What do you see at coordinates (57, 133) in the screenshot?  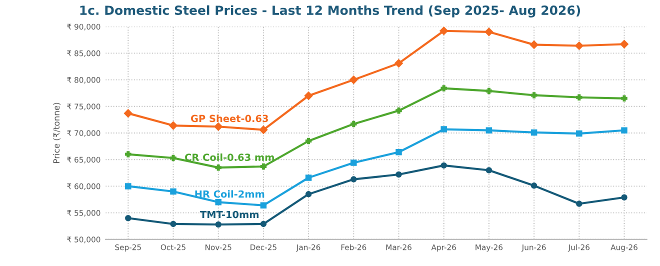 I see `y-axis-title: Price (₹/tonne)` at bounding box center [57, 133].